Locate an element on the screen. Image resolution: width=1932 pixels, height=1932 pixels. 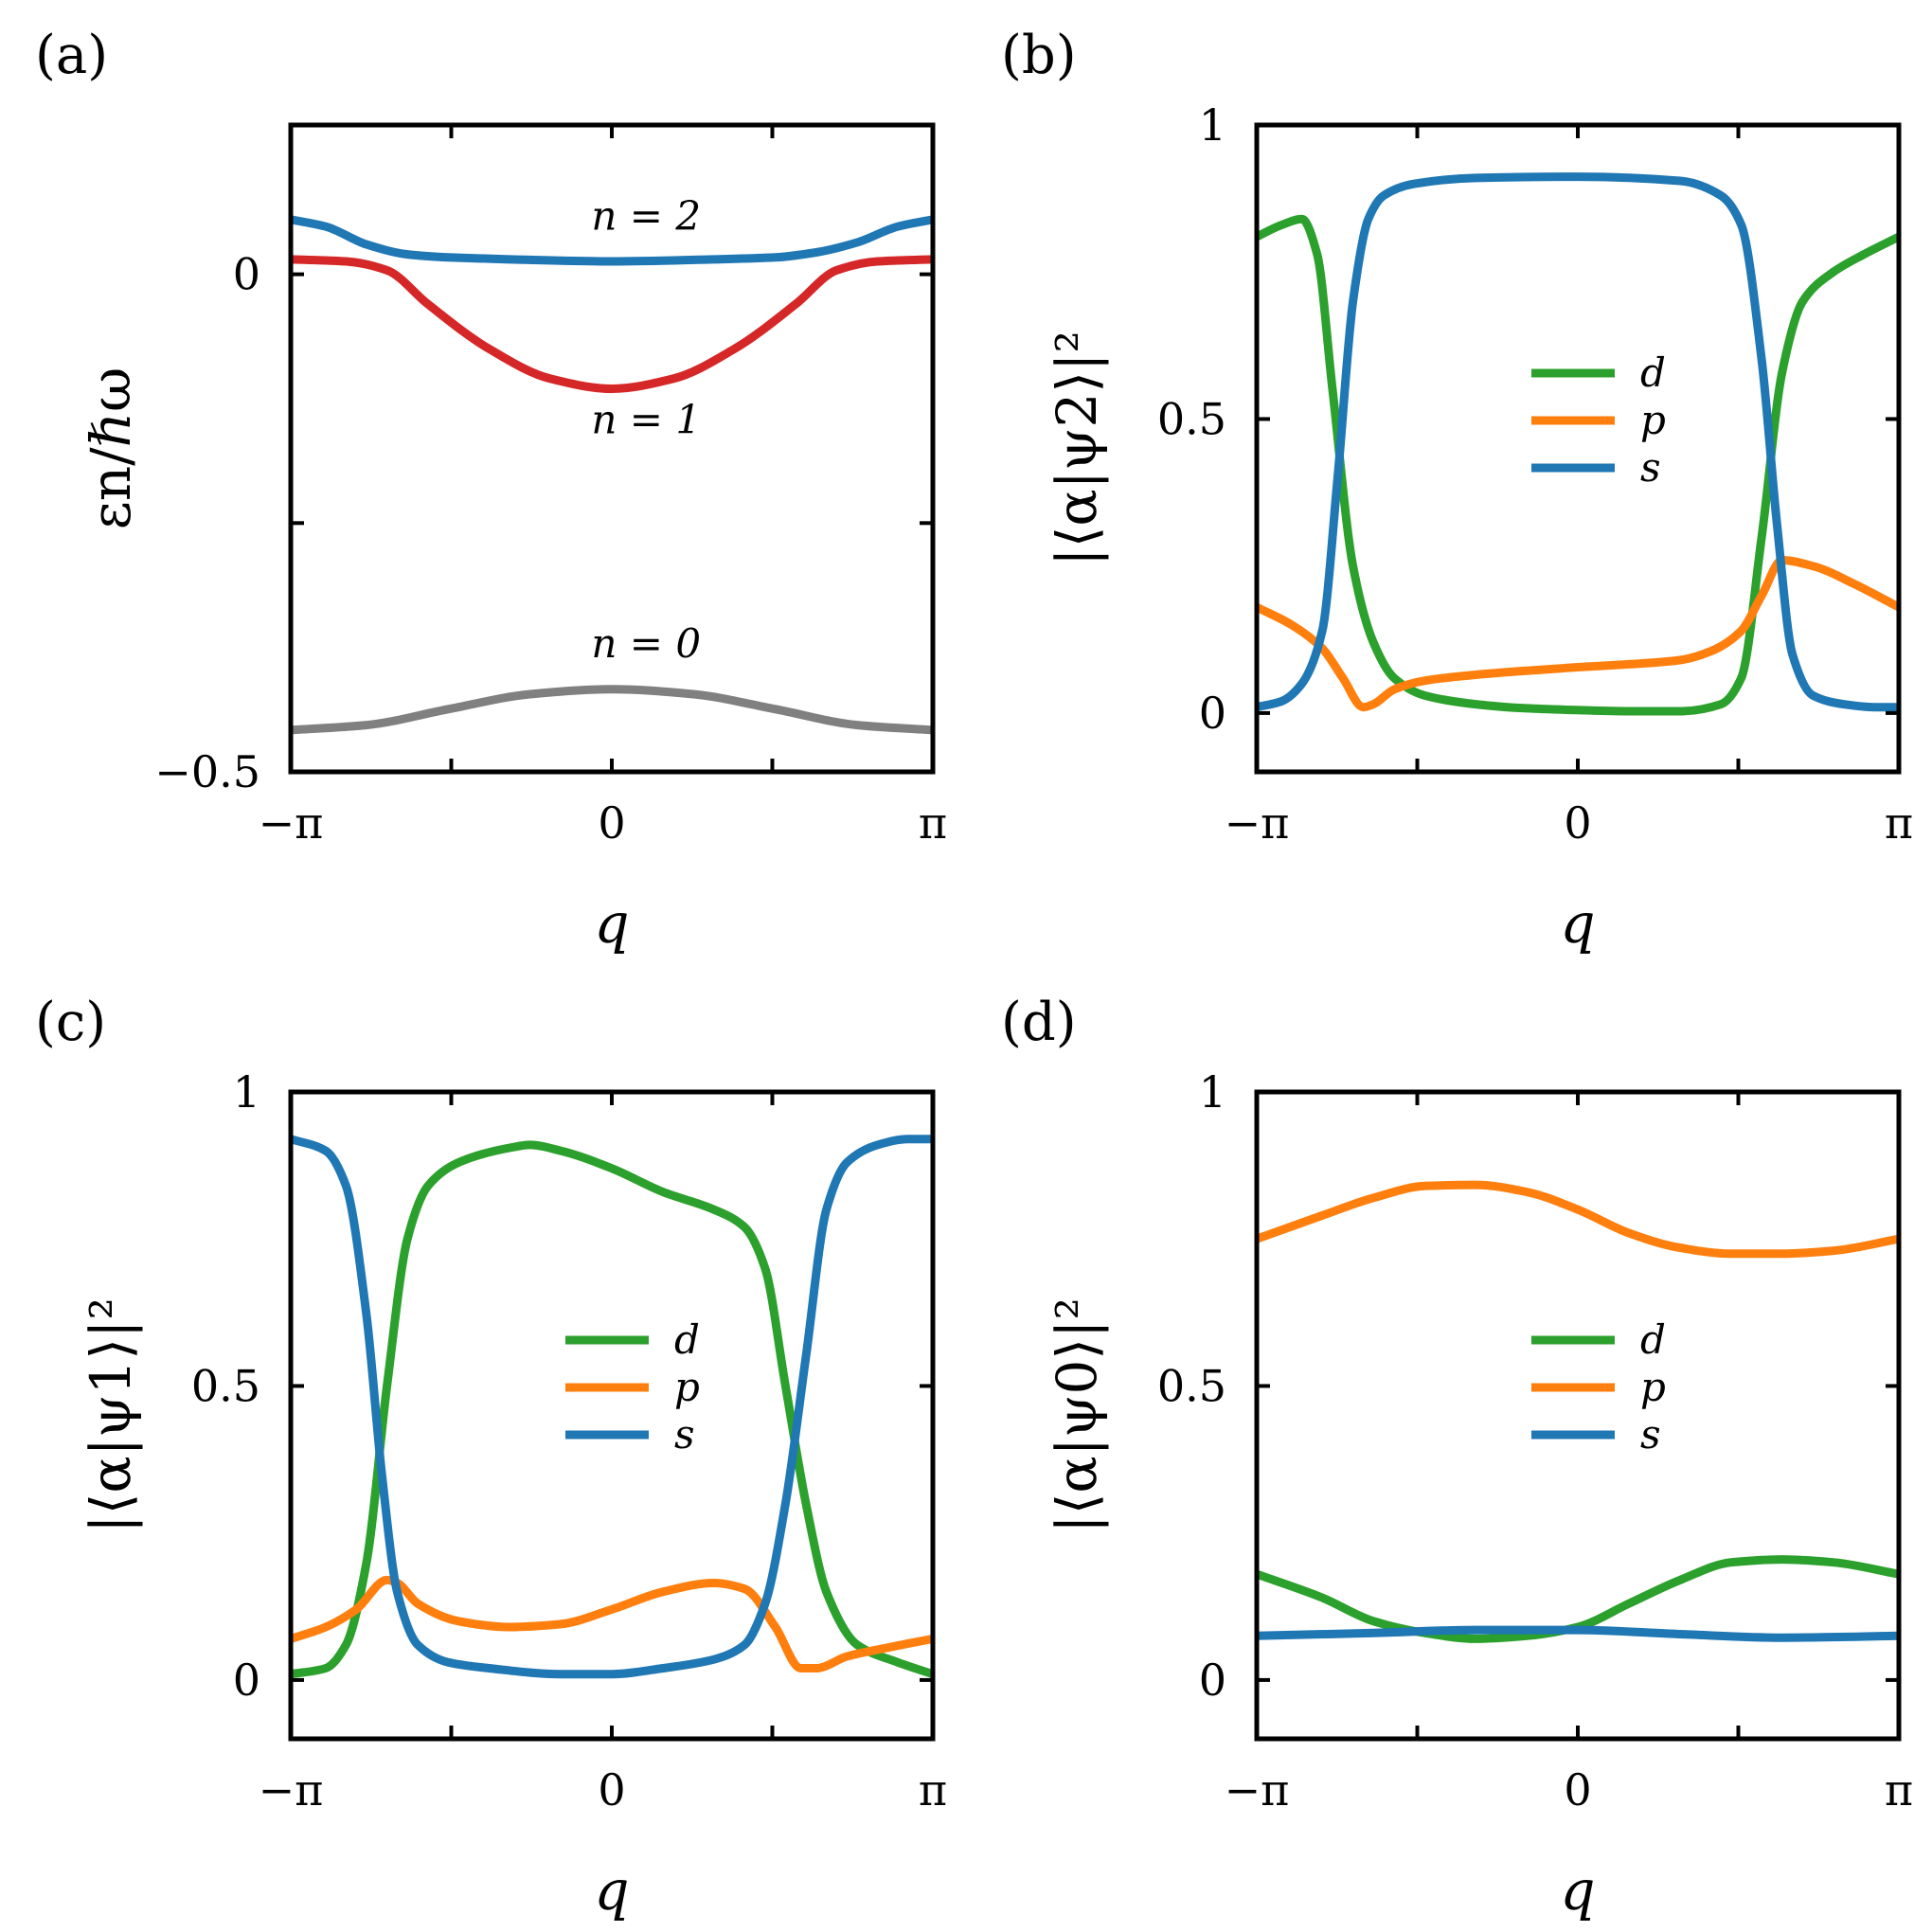
panel-label: (b) is located at coordinates (1039, 55).